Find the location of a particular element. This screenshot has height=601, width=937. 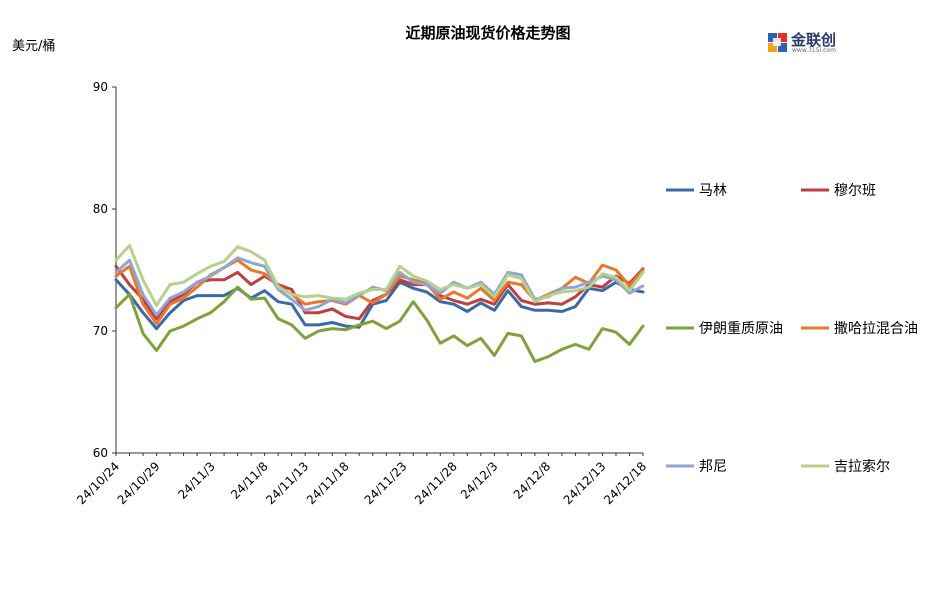

legend-label: 伊朗重质原油 is located at coordinates (741, 329).